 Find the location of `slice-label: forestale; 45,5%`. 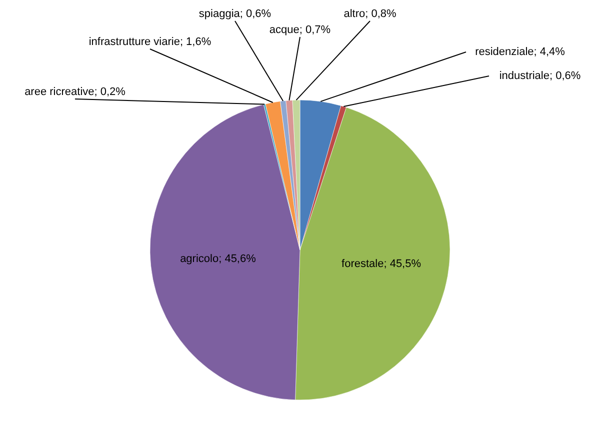

slice-label: forestale; 45,5% is located at coordinates (382, 264).